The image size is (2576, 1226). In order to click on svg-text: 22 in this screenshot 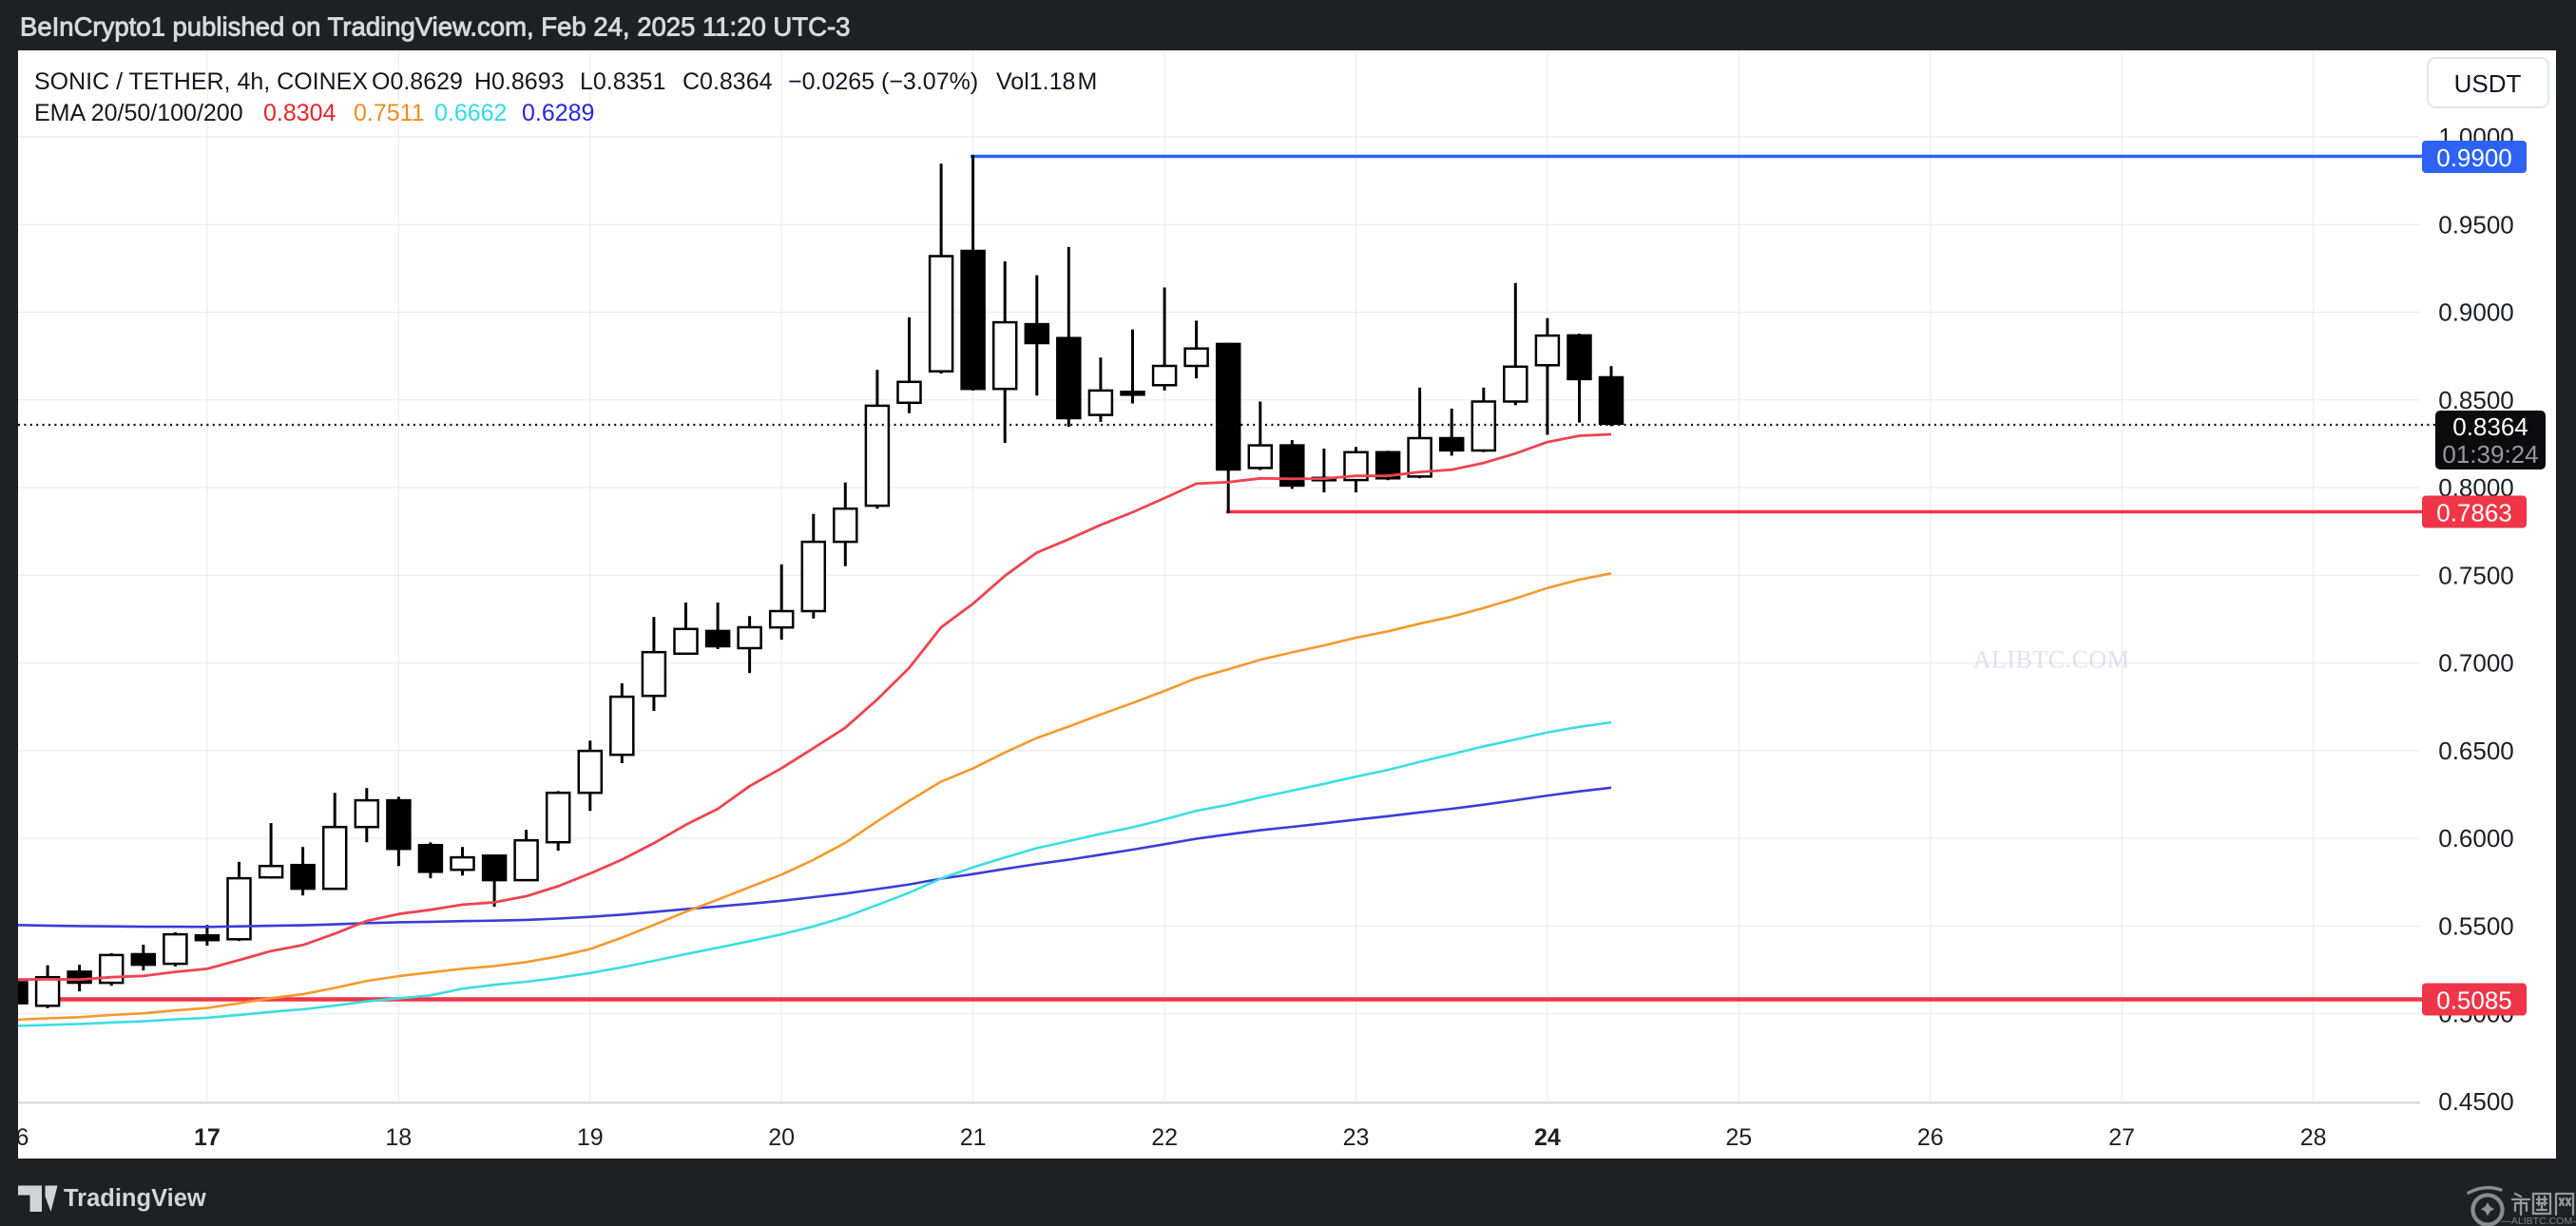, I will do `click(1164, 1138)`.